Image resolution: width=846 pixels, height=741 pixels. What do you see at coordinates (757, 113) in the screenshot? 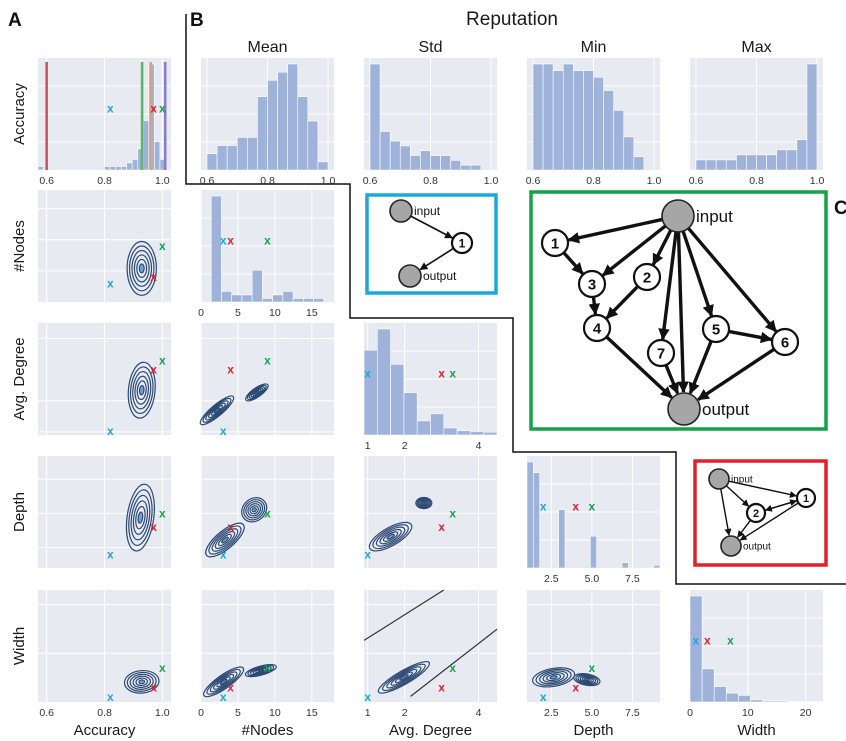
I see `reputation-subplot-3: Max 0.6 0.8 1.0` at bounding box center [757, 113].